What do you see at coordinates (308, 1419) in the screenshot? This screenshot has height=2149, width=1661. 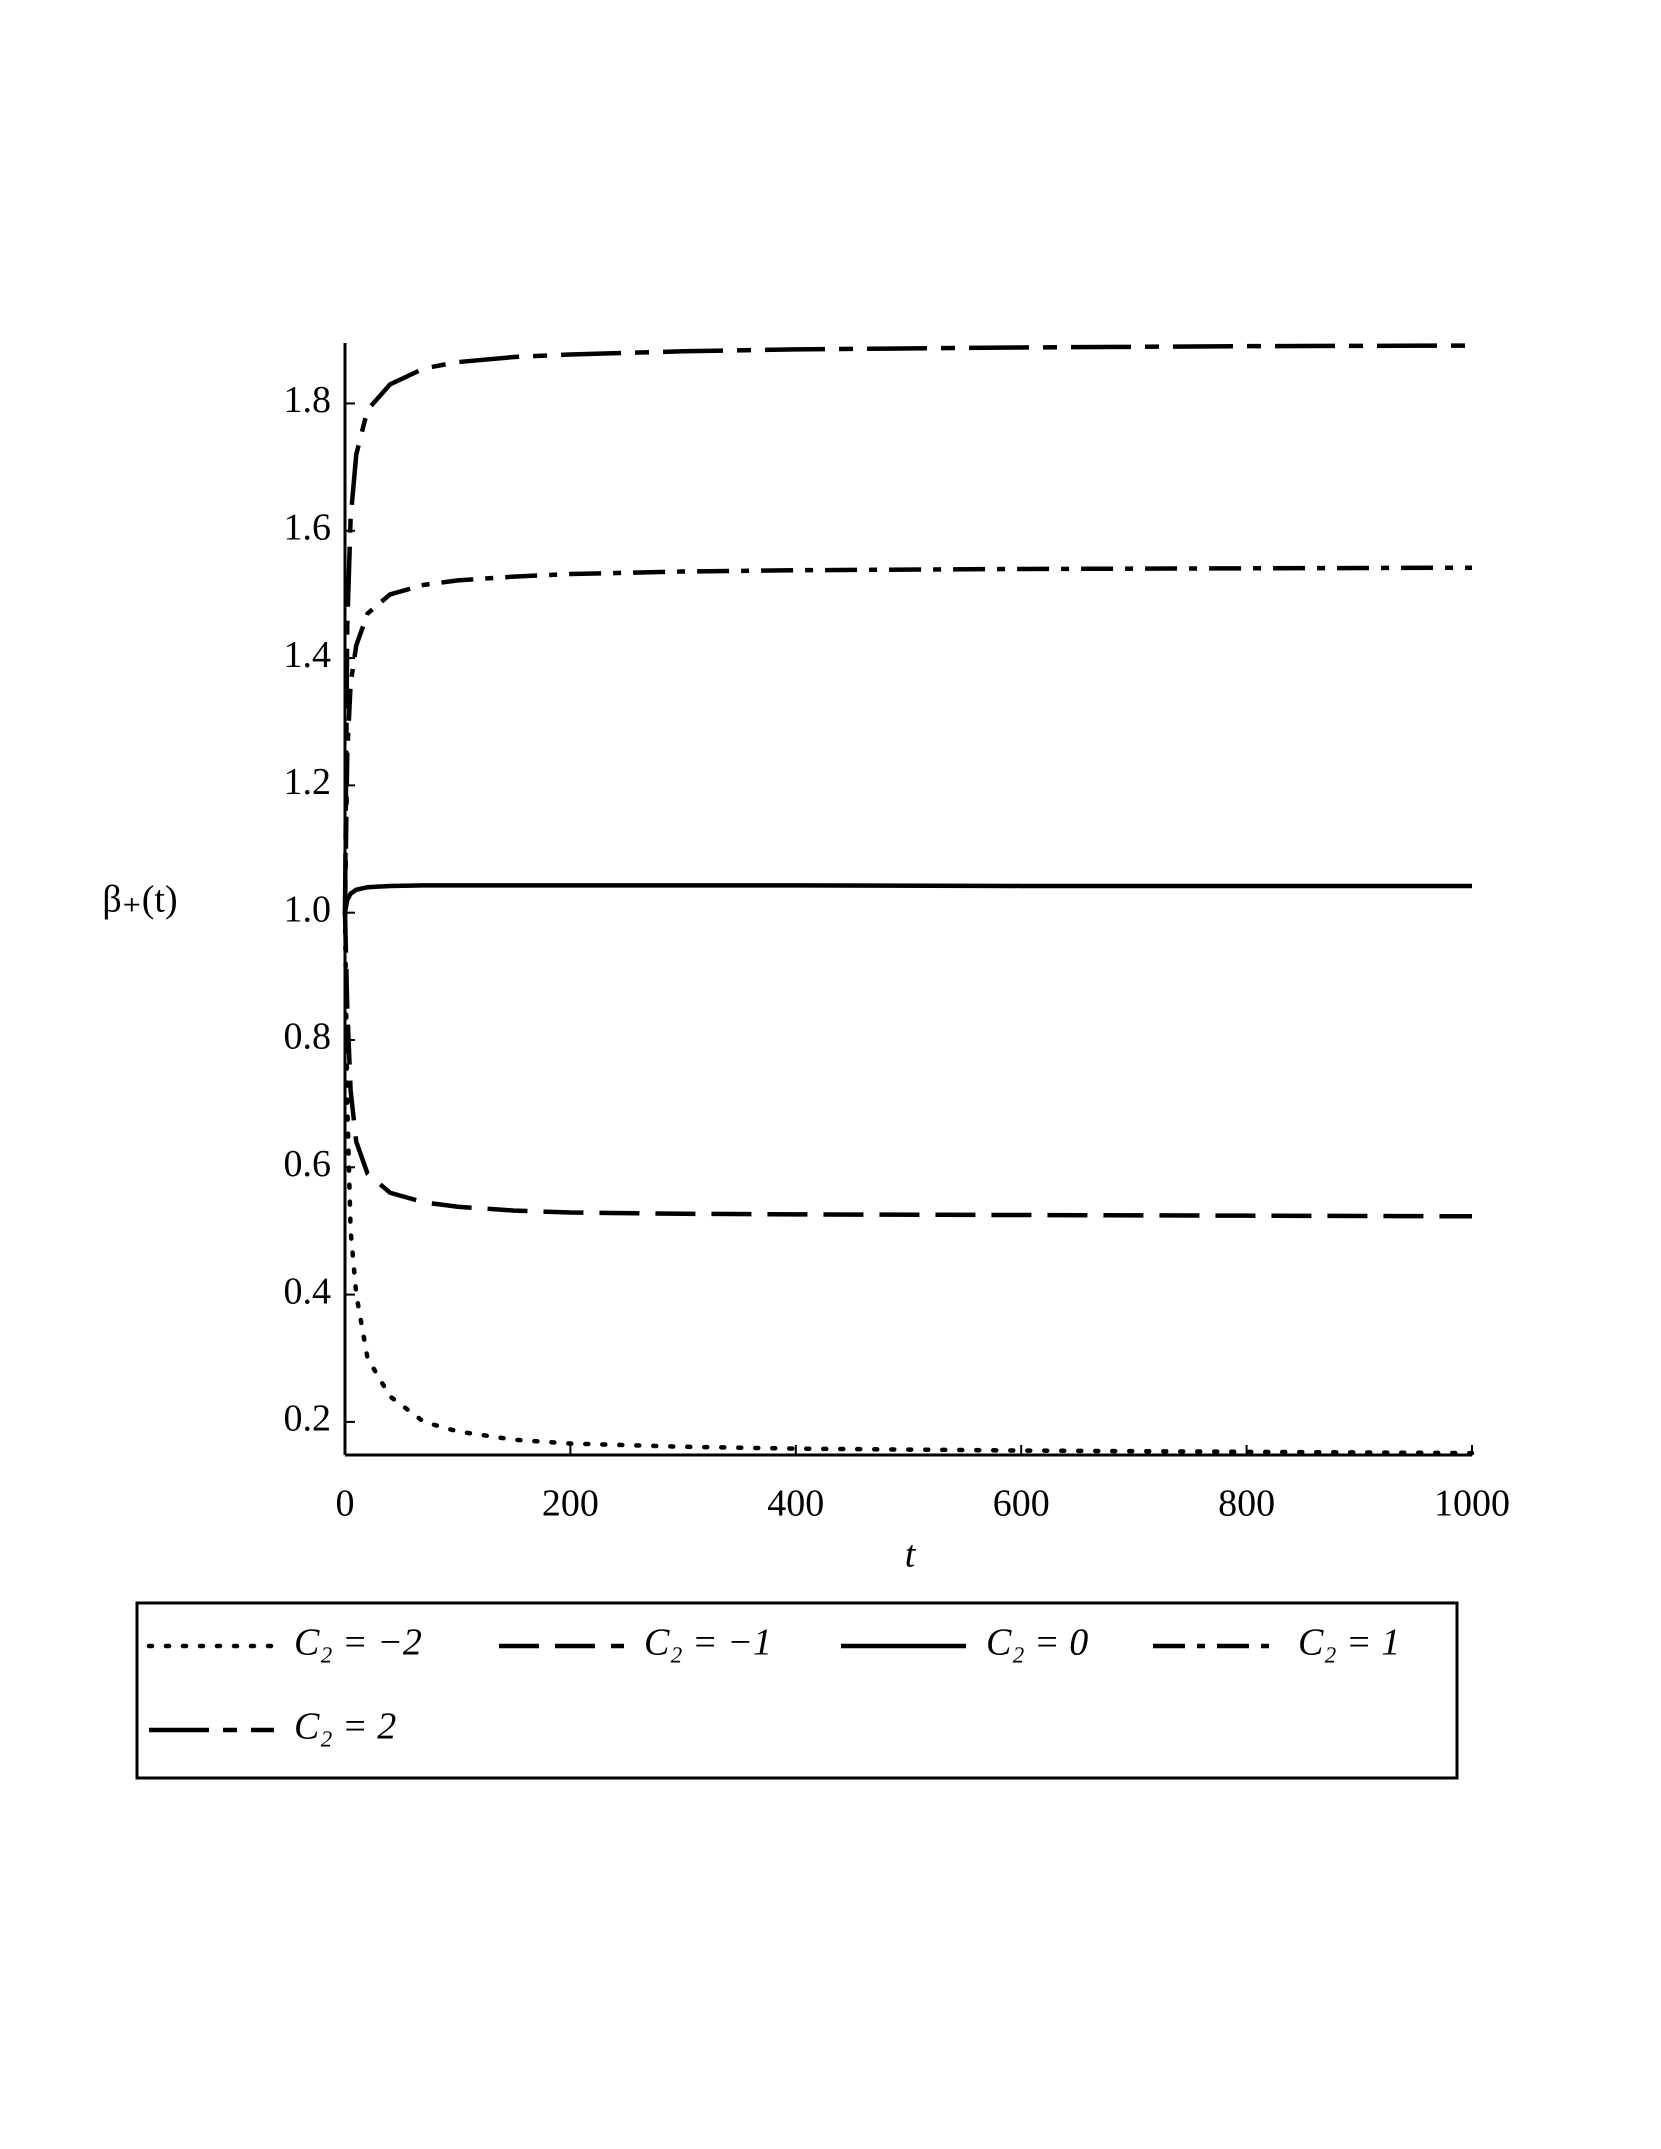 I see `y-tick-label: 0.2` at bounding box center [308, 1419].